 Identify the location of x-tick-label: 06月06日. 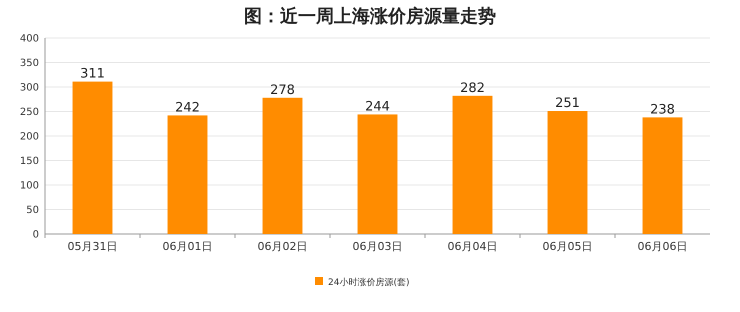
(663, 246).